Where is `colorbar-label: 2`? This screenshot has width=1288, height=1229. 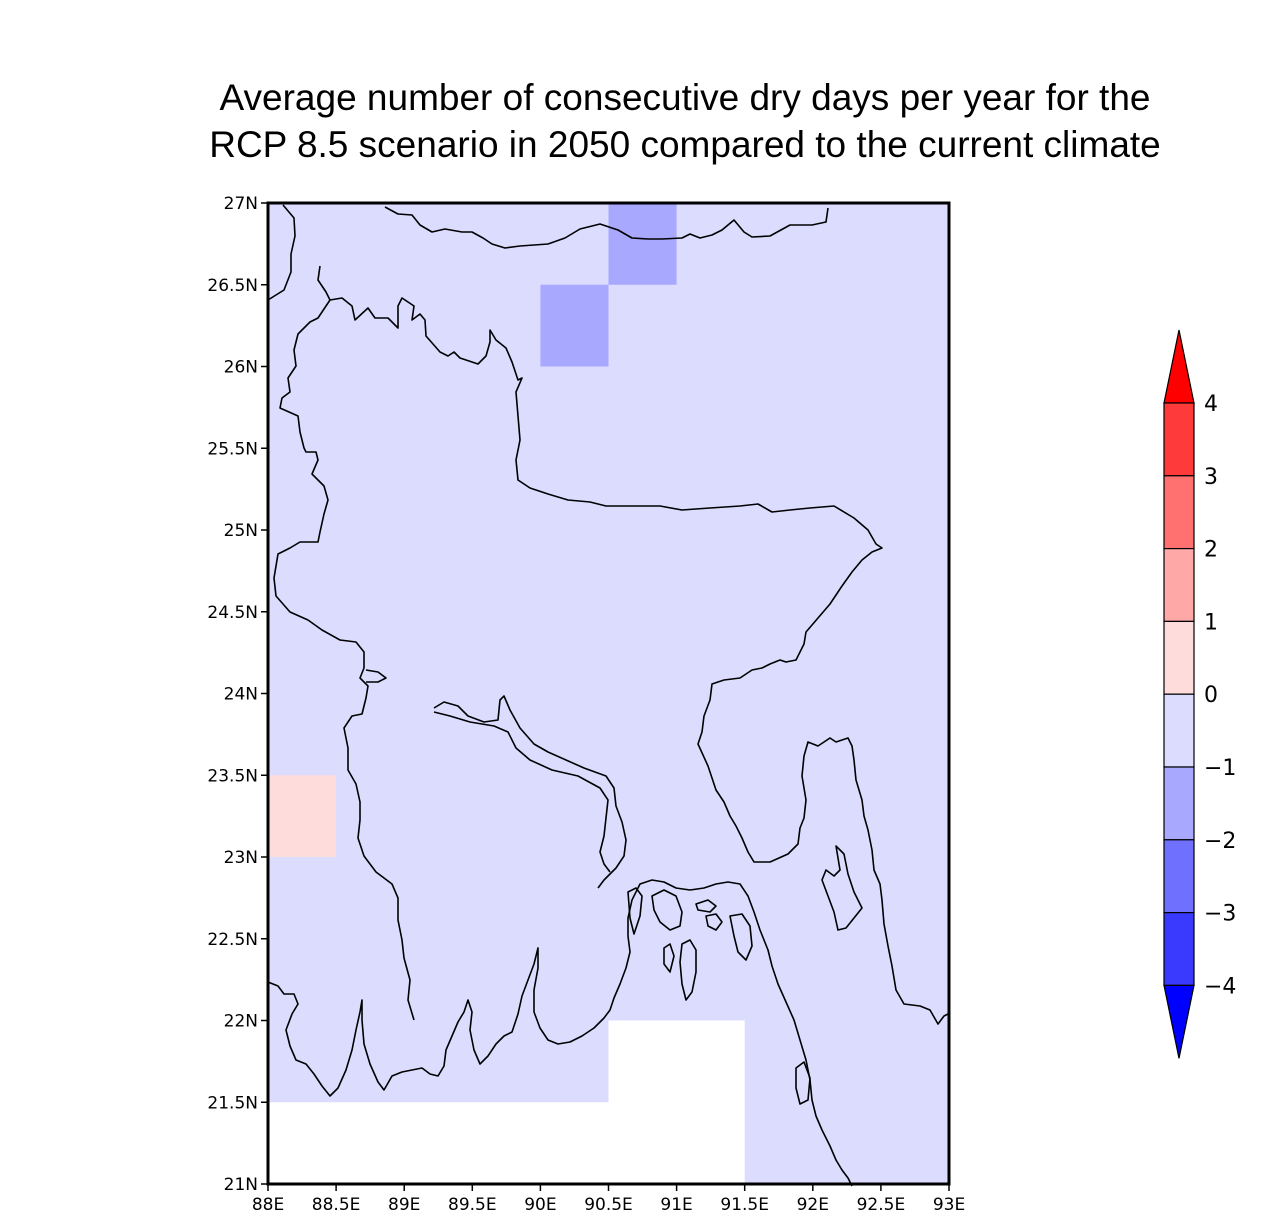
colorbar-label: 2 is located at coordinates (1211, 550).